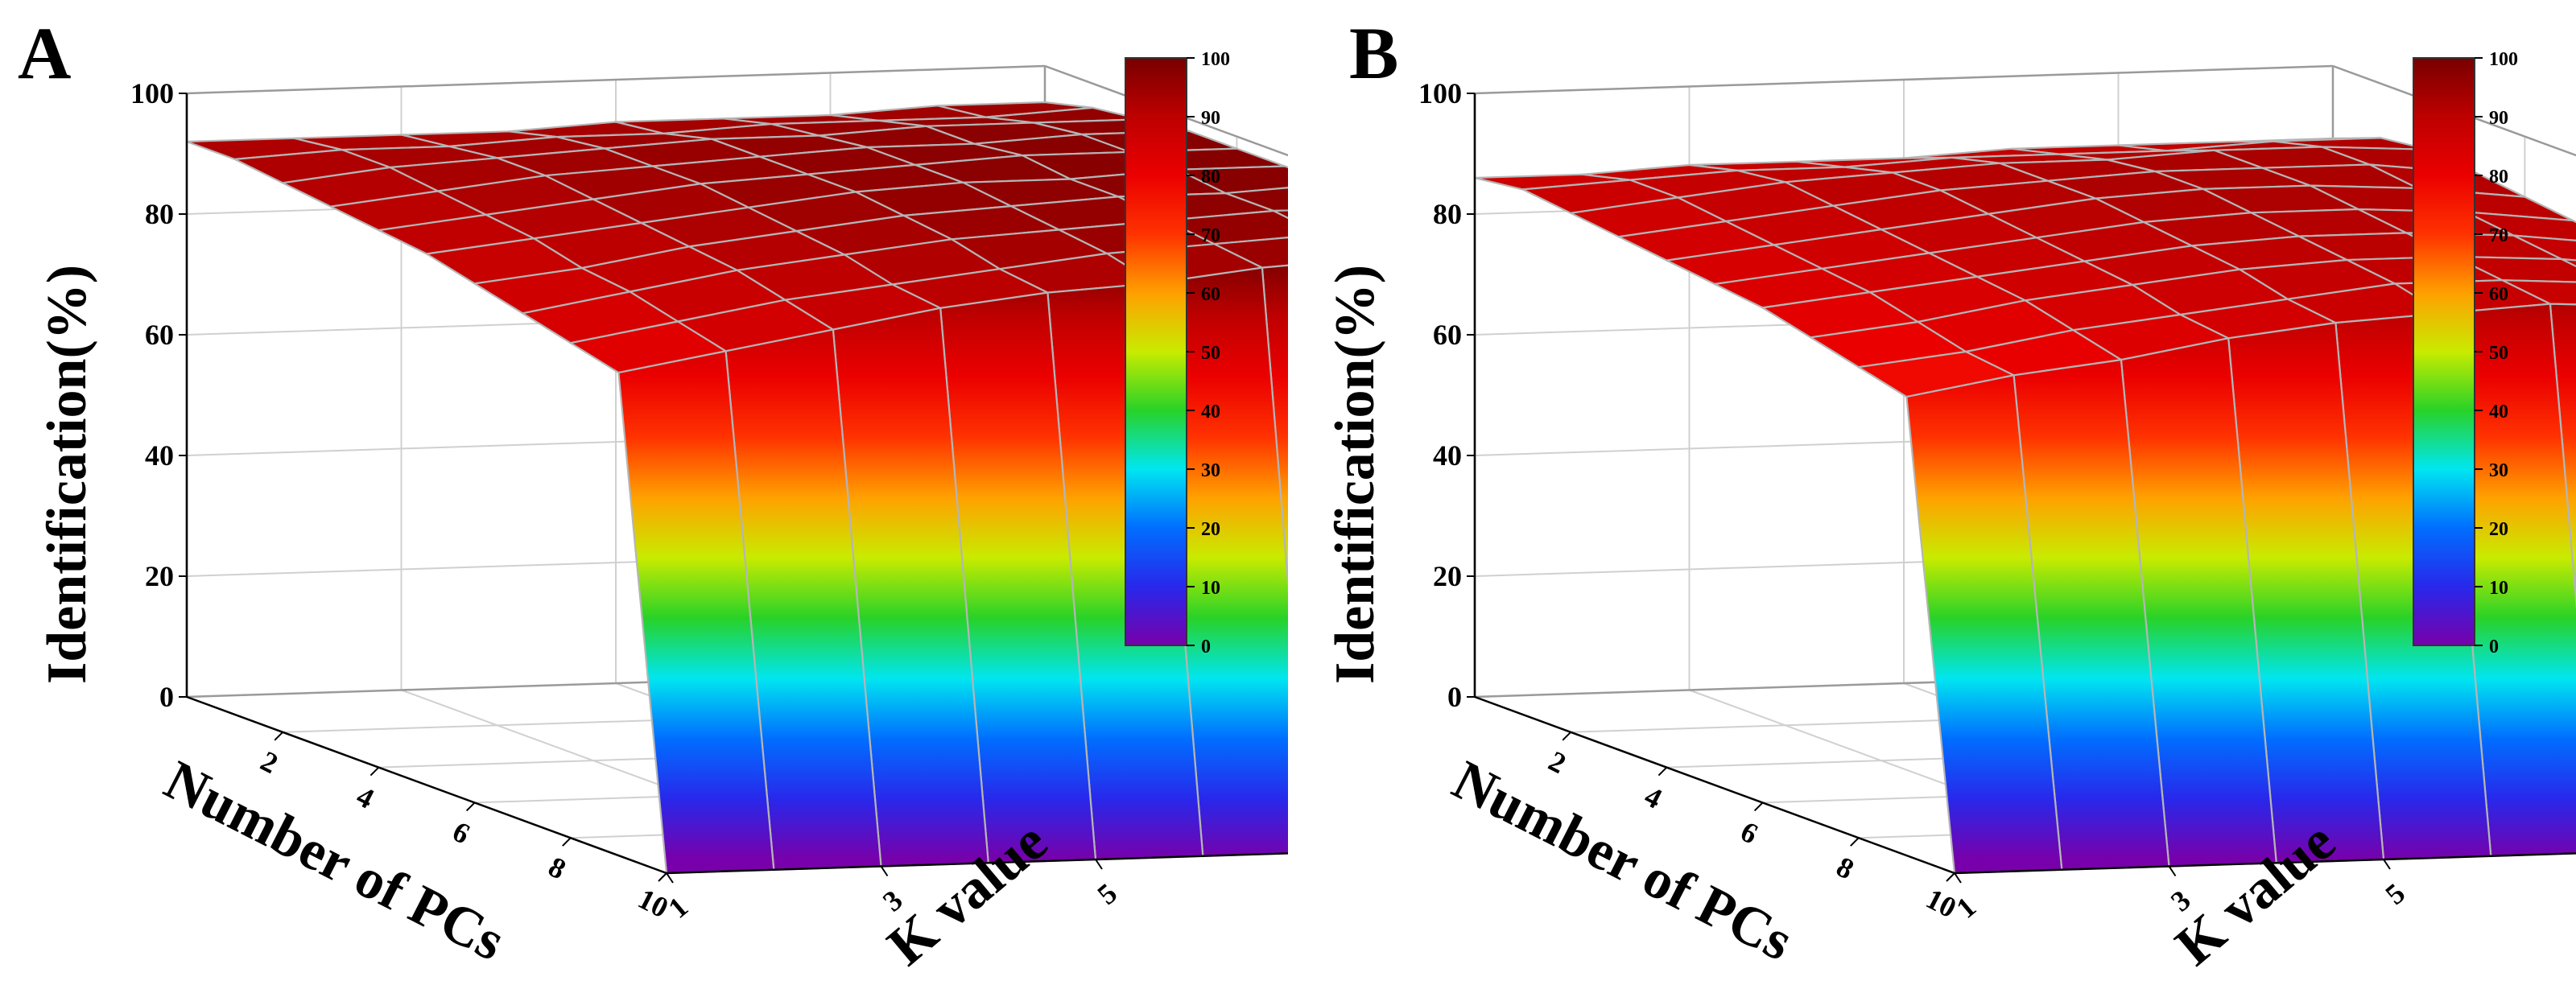 This screenshot has width=2576, height=985. Describe the element at coordinates (67, 474) in the screenshot. I see `z-axis-title-a: Identification(%)` at that location.